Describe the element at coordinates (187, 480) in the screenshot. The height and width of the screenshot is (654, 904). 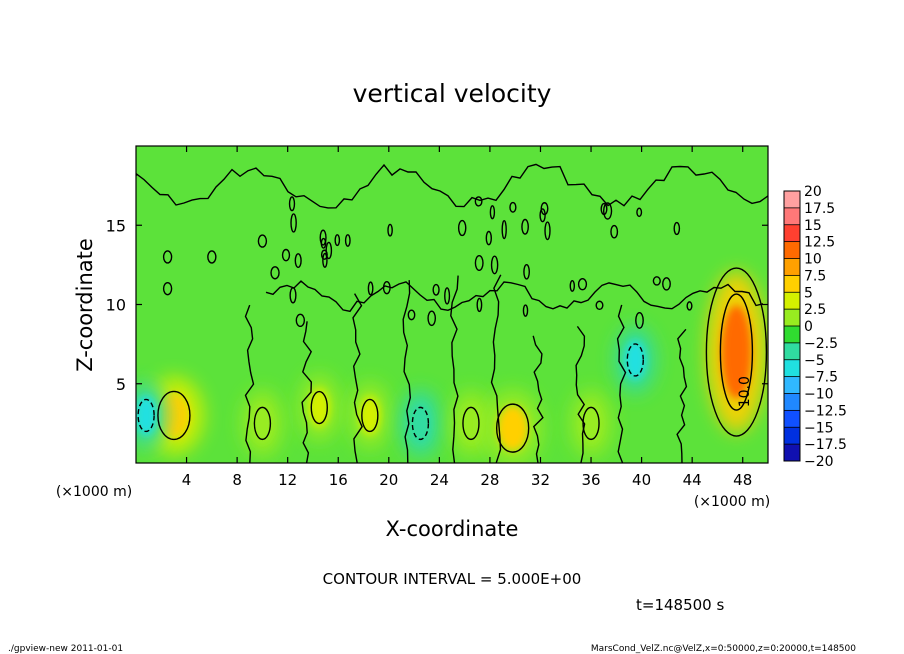
I see `x-tick-label-0: 4` at that location.